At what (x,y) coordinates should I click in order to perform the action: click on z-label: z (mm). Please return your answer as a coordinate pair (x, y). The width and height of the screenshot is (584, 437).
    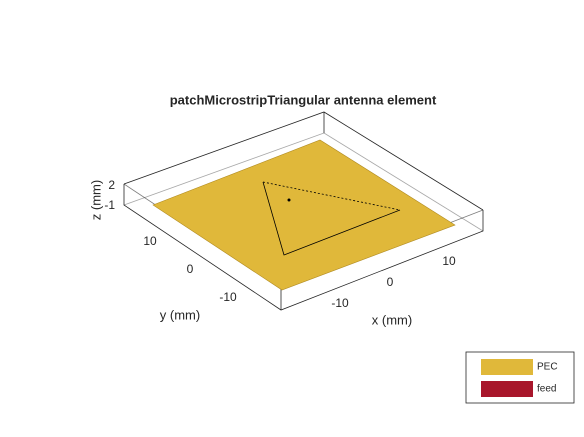
    Looking at the image, I should click on (95, 200).